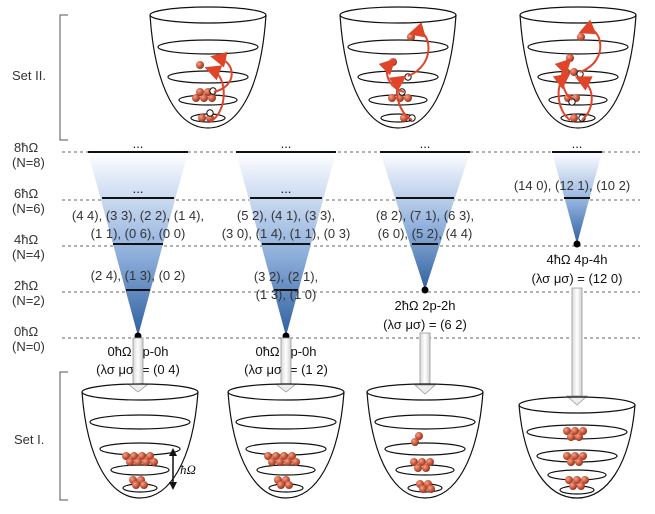  I want to click on irreps-6-col3-line1: (8 2), (7 1), (6 3),, so click(425, 215).